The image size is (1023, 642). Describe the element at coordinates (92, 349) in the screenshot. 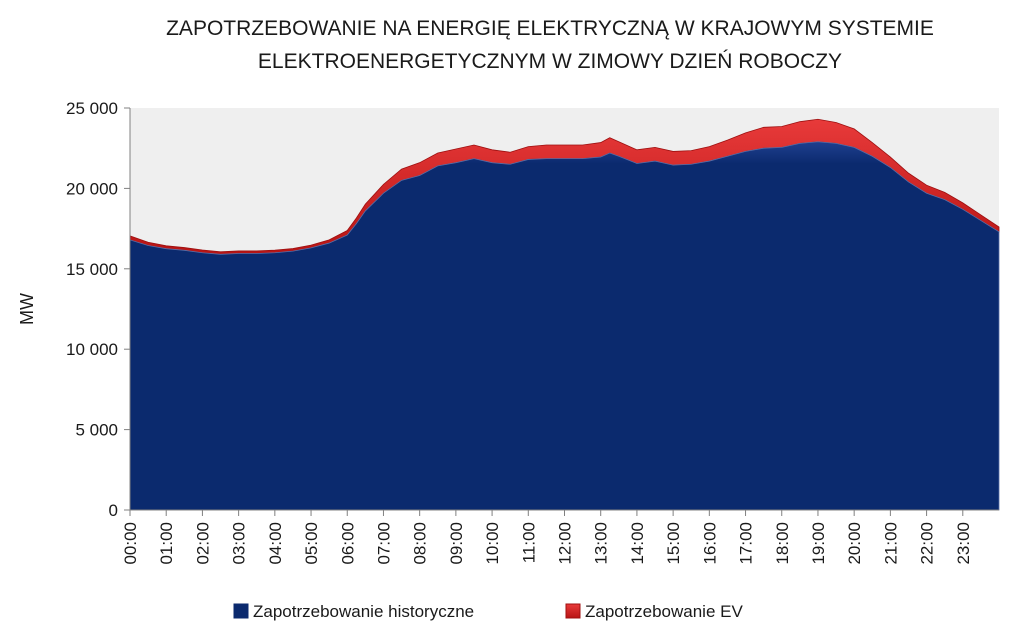

I see `y-tick-label: 10 000` at that location.